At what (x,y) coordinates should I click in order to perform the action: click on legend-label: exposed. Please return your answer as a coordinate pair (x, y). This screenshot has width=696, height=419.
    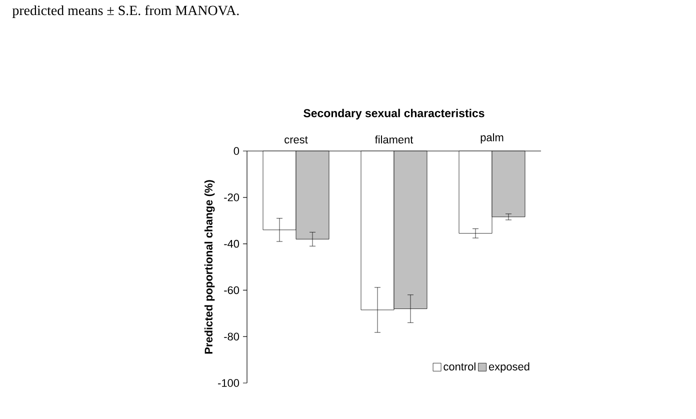
    Looking at the image, I should click on (509, 367).